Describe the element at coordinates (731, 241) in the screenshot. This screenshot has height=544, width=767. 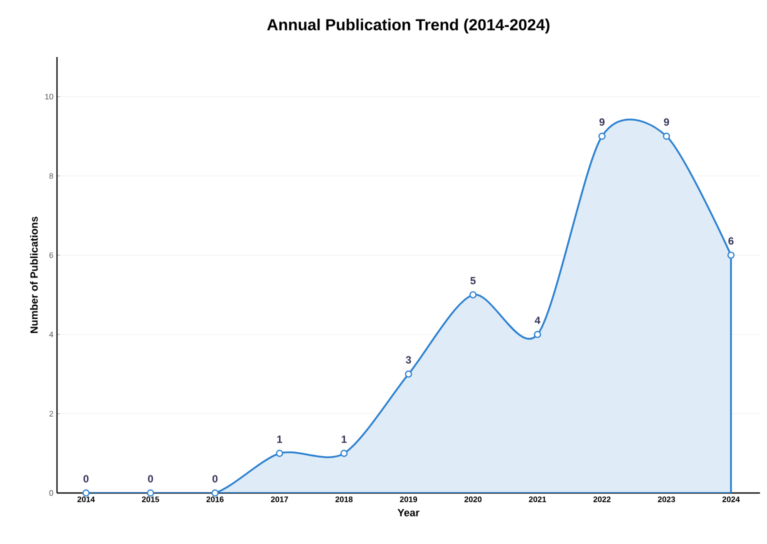
I see `data-label: 6` at that location.